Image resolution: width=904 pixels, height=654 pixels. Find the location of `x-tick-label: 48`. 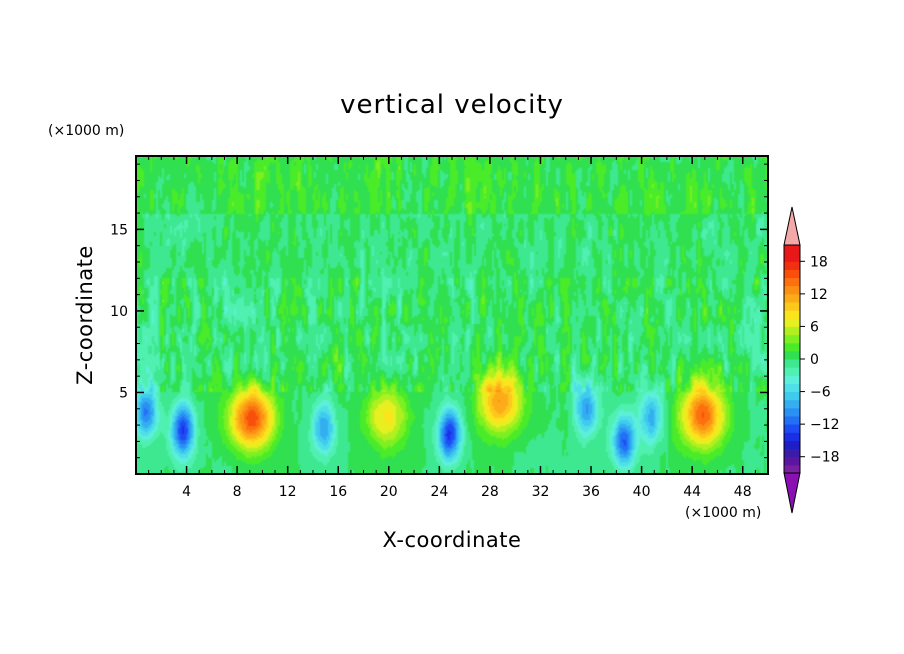

x-tick-label: 48 is located at coordinates (743, 492).